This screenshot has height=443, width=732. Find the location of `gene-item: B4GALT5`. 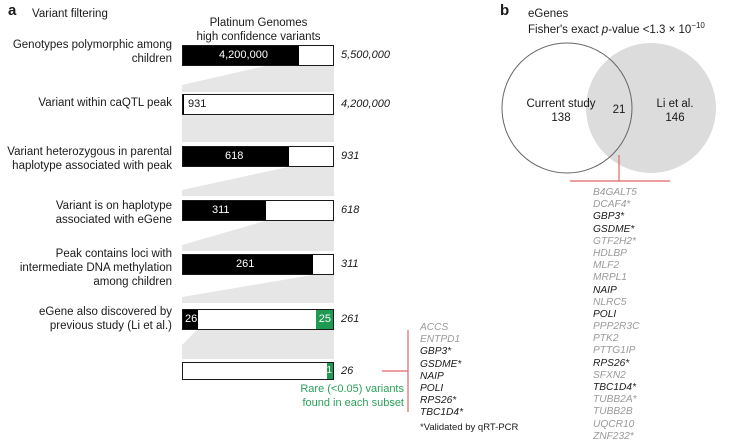

gene-item: B4GALT5 is located at coordinates (615, 192).